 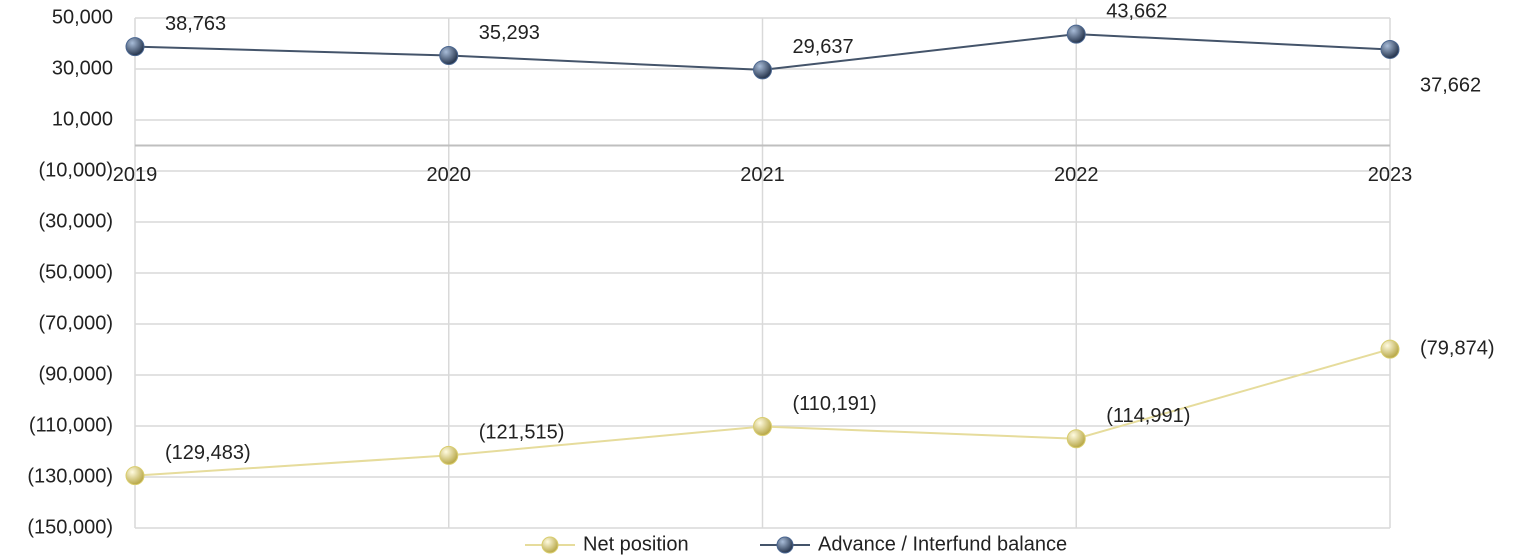 I want to click on data-label: (129,483), so click(x=208, y=453).